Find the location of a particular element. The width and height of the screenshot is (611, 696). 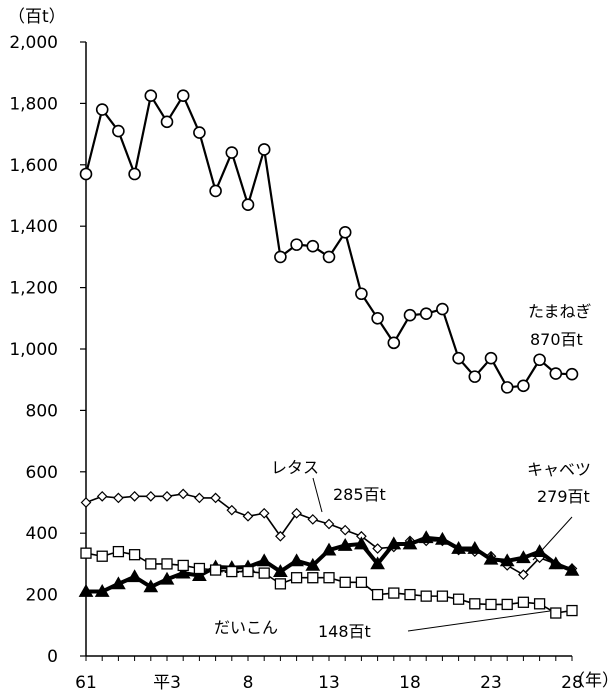

annotation-daikon-value: 148百t is located at coordinates (344, 631).